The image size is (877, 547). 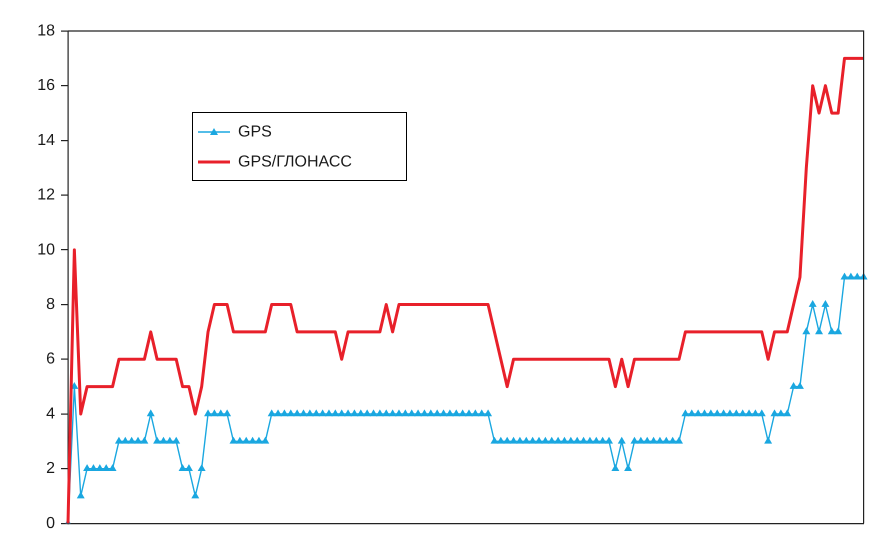 What do you see at coordinates (51, 413) in the screenshot?
I see `y-tick-label: 4` at bounding box center [51, 413].